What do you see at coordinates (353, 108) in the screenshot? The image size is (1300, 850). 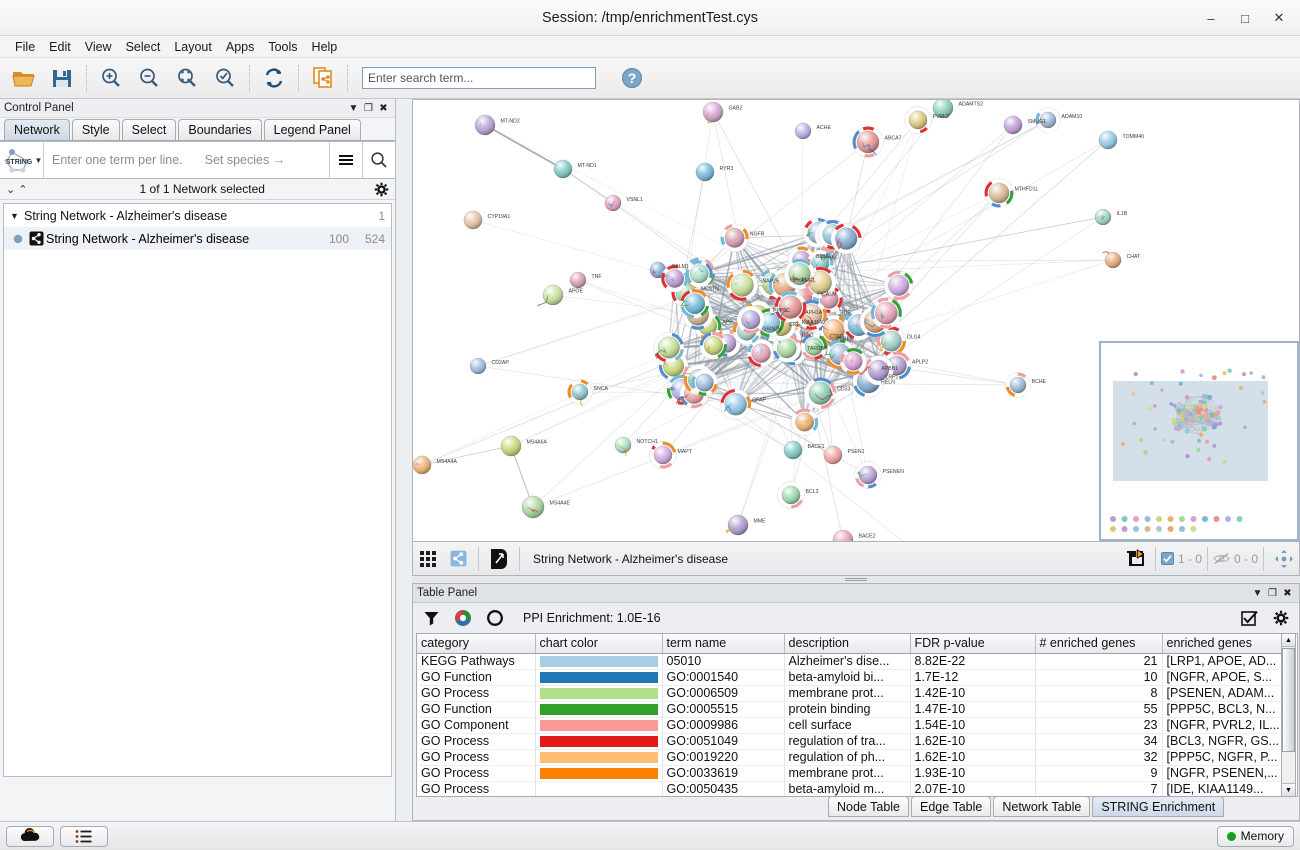 I see `panel-dropdown-icon: ▼` at bounding box center [353, 108].